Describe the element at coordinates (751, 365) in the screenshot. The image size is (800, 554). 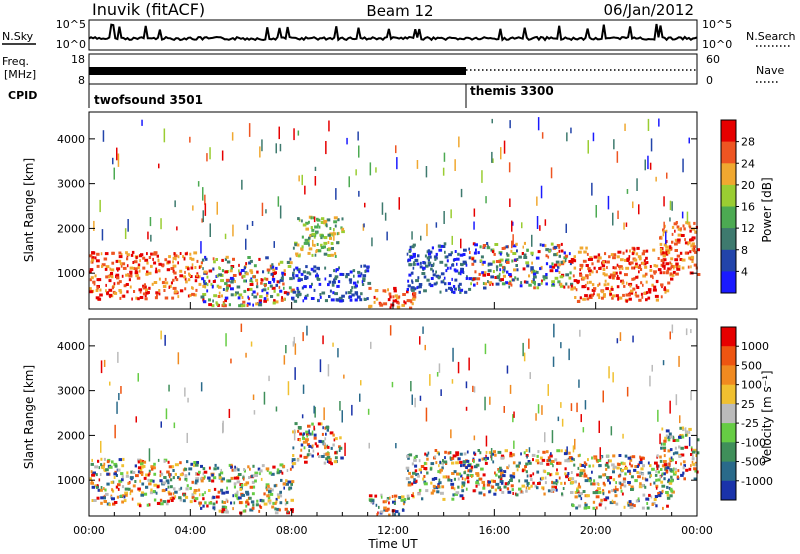
I see `velocity-colorbar-tick-label: 500` at that location.